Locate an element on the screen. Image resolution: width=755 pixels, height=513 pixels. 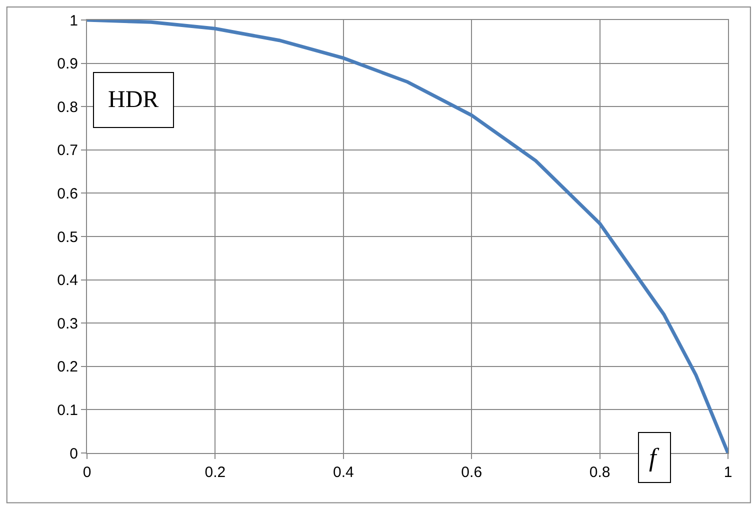
y-tick-label: 1 is located at coordinates (74, 21).